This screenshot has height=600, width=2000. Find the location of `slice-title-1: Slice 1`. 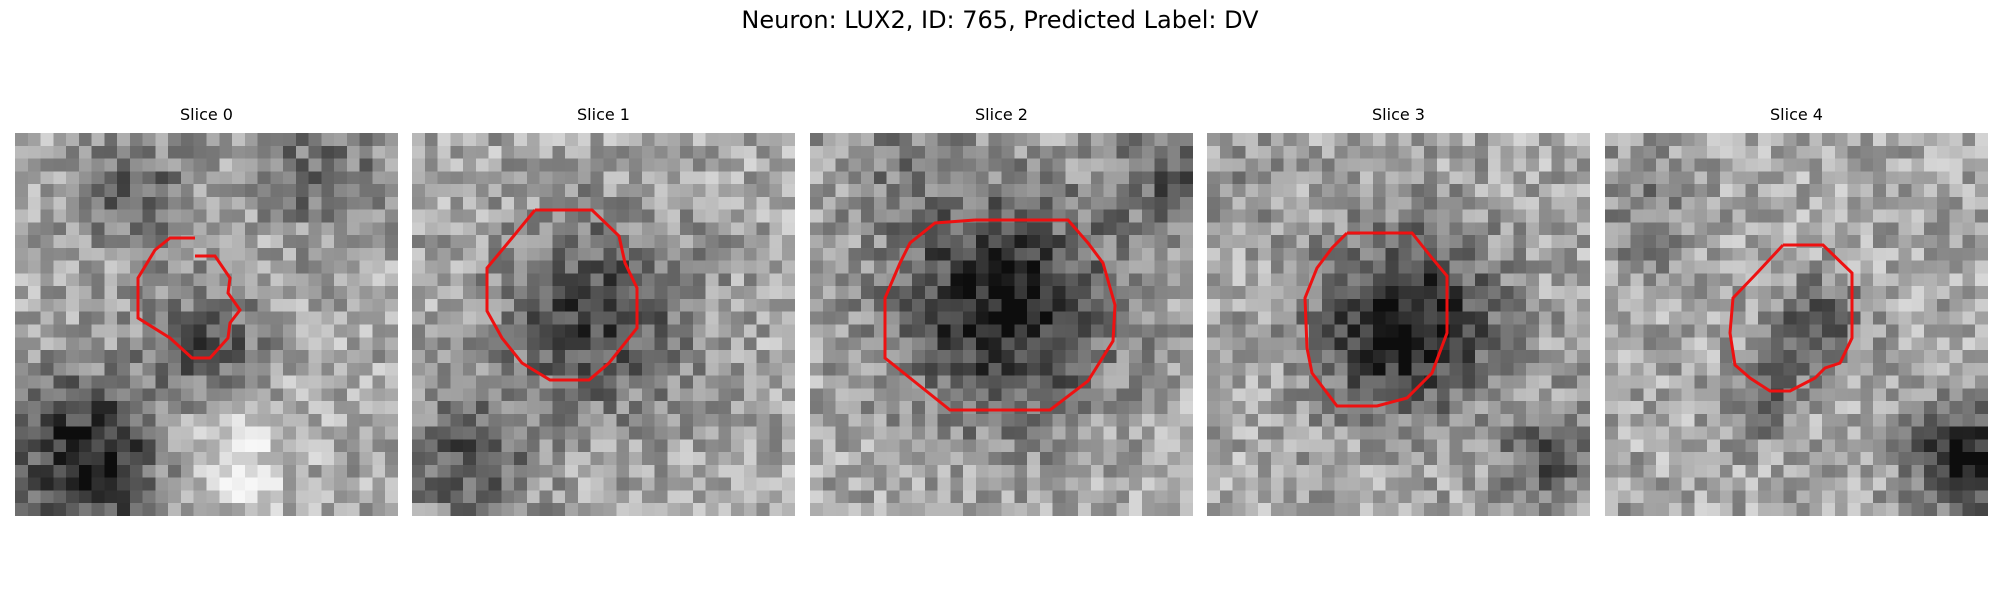

slice-title-1: Slice 1 is located at coordinates (603, 114).